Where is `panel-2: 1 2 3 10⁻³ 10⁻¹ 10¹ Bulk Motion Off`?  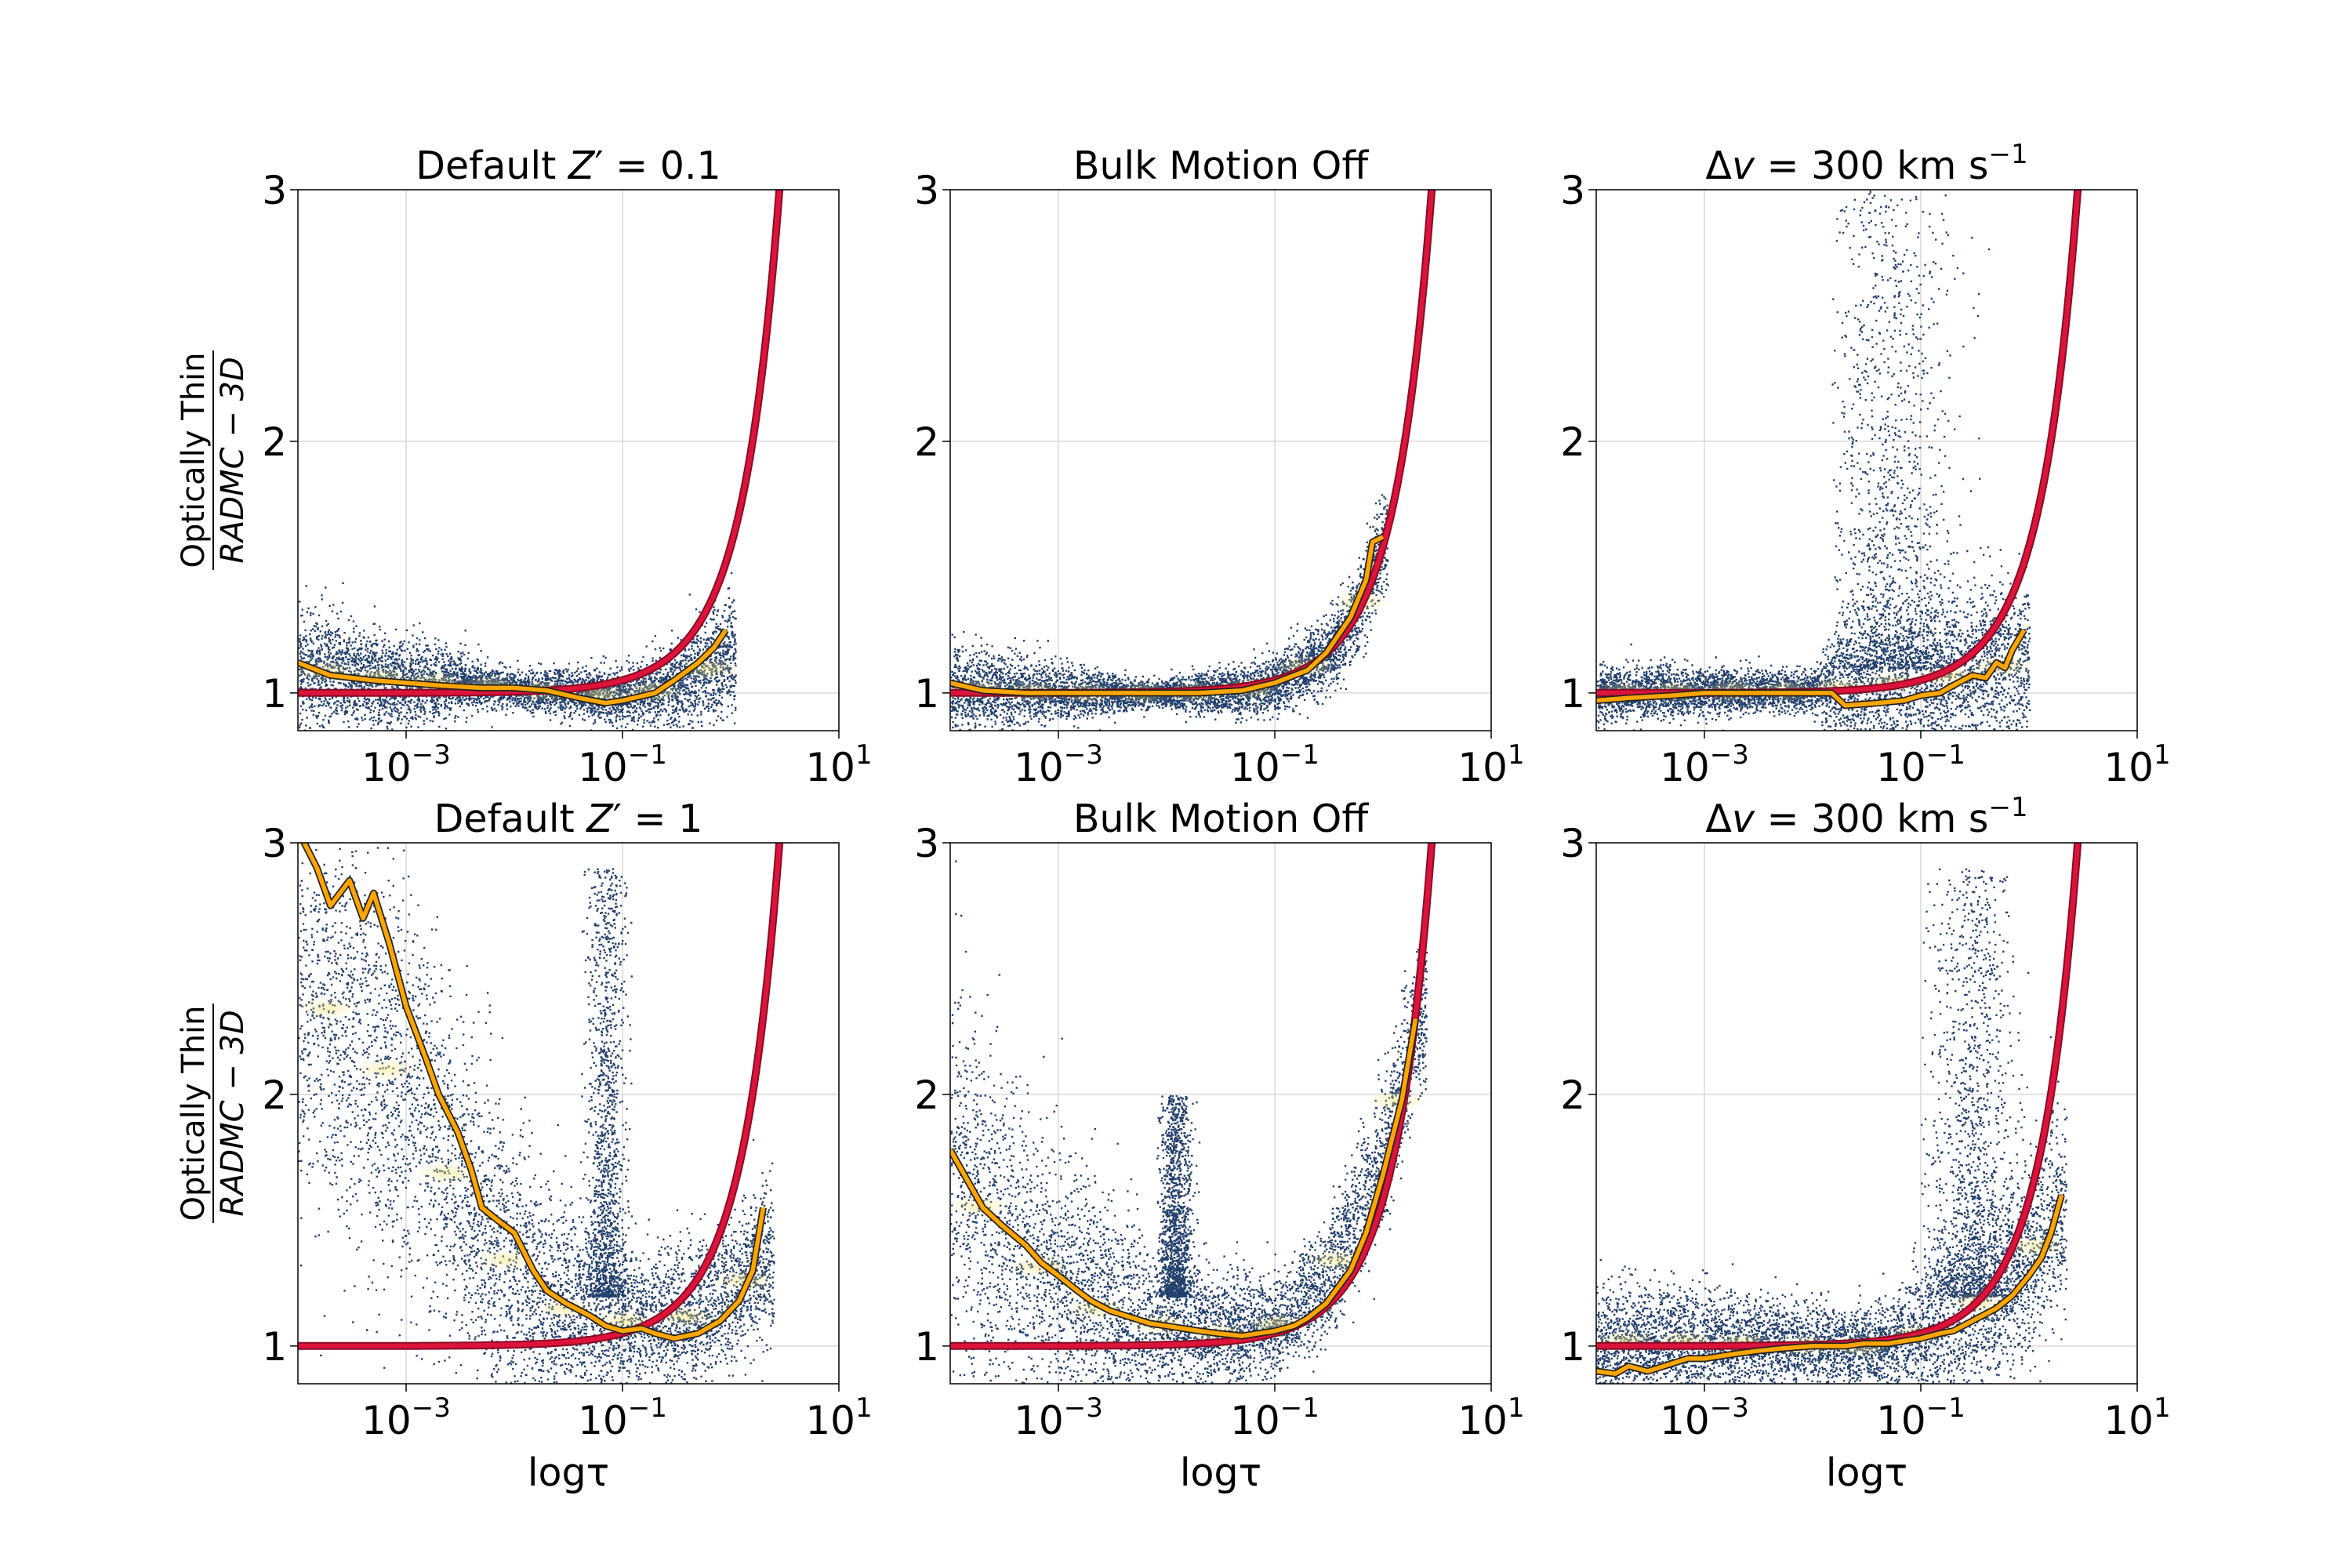 panel-2: 1 2 3 10⁻³ 10⁻¹ 10¹ Bulk Motion Off is located at coordinates (1219, 466).